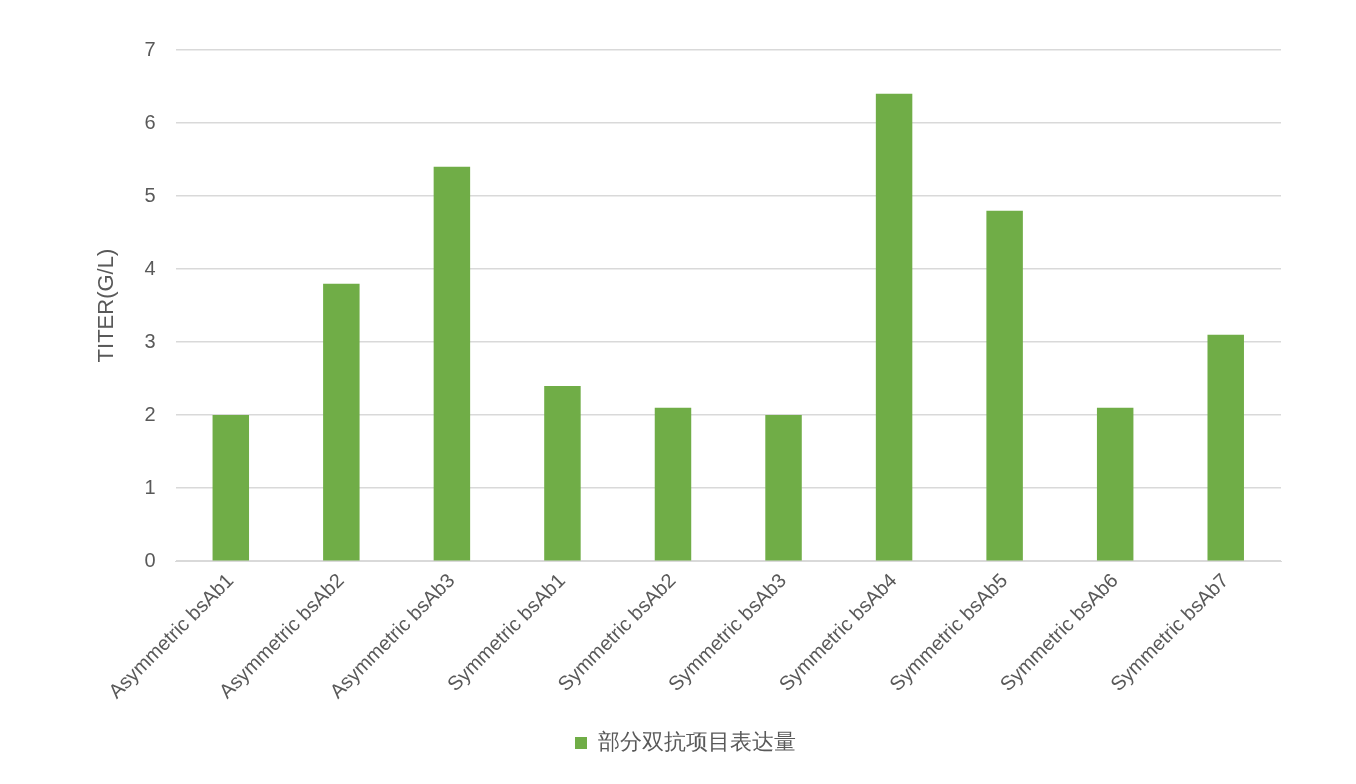 The width and height of the screenshot is (1356, 784). What do you see at coordinates (150, 194) in the screenshot?
I see `y-tick-label: 5` at bounding box center [150, 194].